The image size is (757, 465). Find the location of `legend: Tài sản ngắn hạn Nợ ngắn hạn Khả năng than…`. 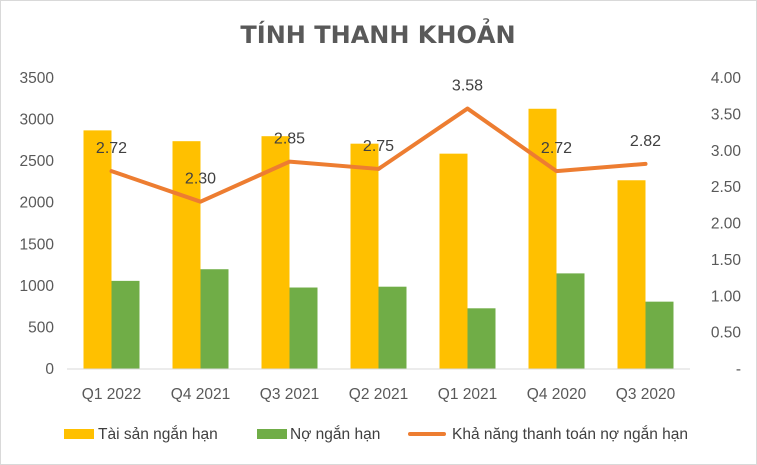

legend: Tài sản ngắn hạn Nợ ngắn hạn Khả năng than… is located at coordinates (376, 434).